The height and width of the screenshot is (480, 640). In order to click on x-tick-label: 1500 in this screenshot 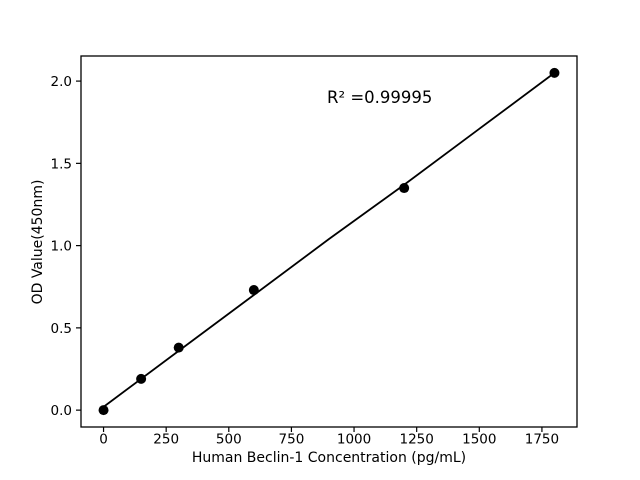, I will do `click(479, 440)`.